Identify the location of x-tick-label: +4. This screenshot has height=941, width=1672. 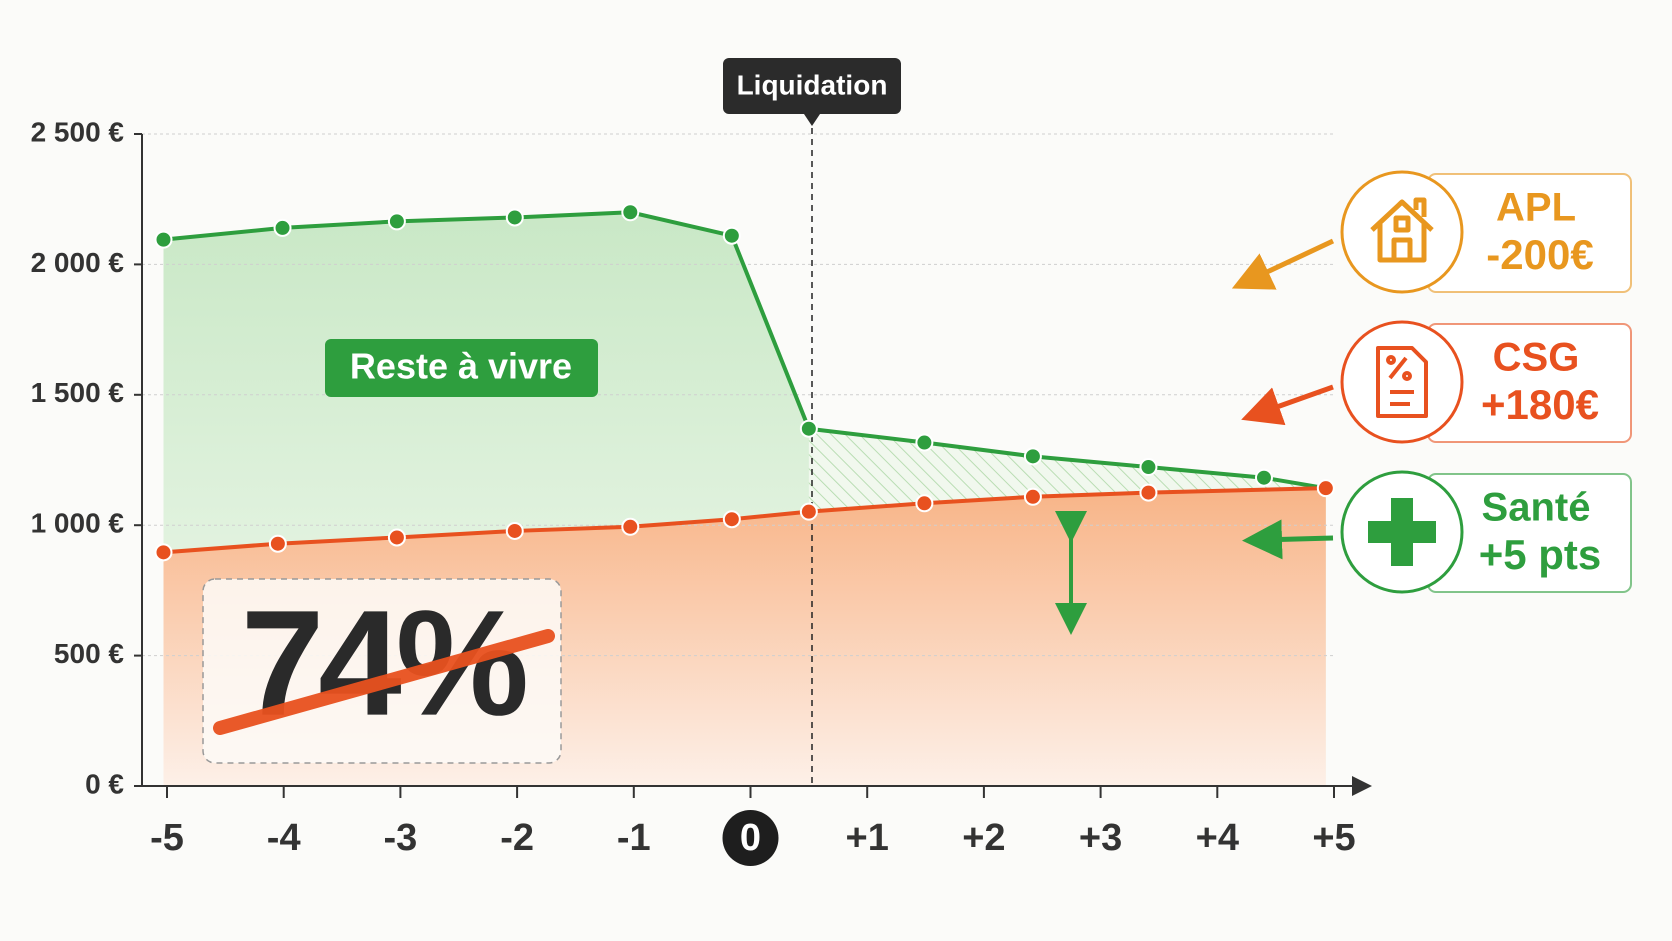
(1217, 838).